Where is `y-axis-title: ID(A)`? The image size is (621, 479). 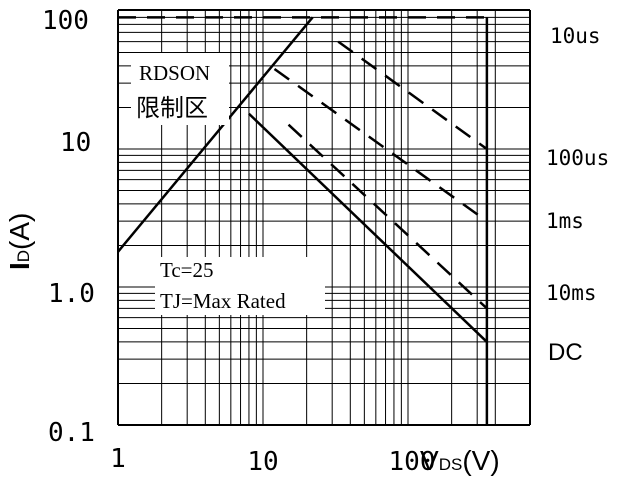 y-axis-title: ID(A) is located at coordinates (19, 241).